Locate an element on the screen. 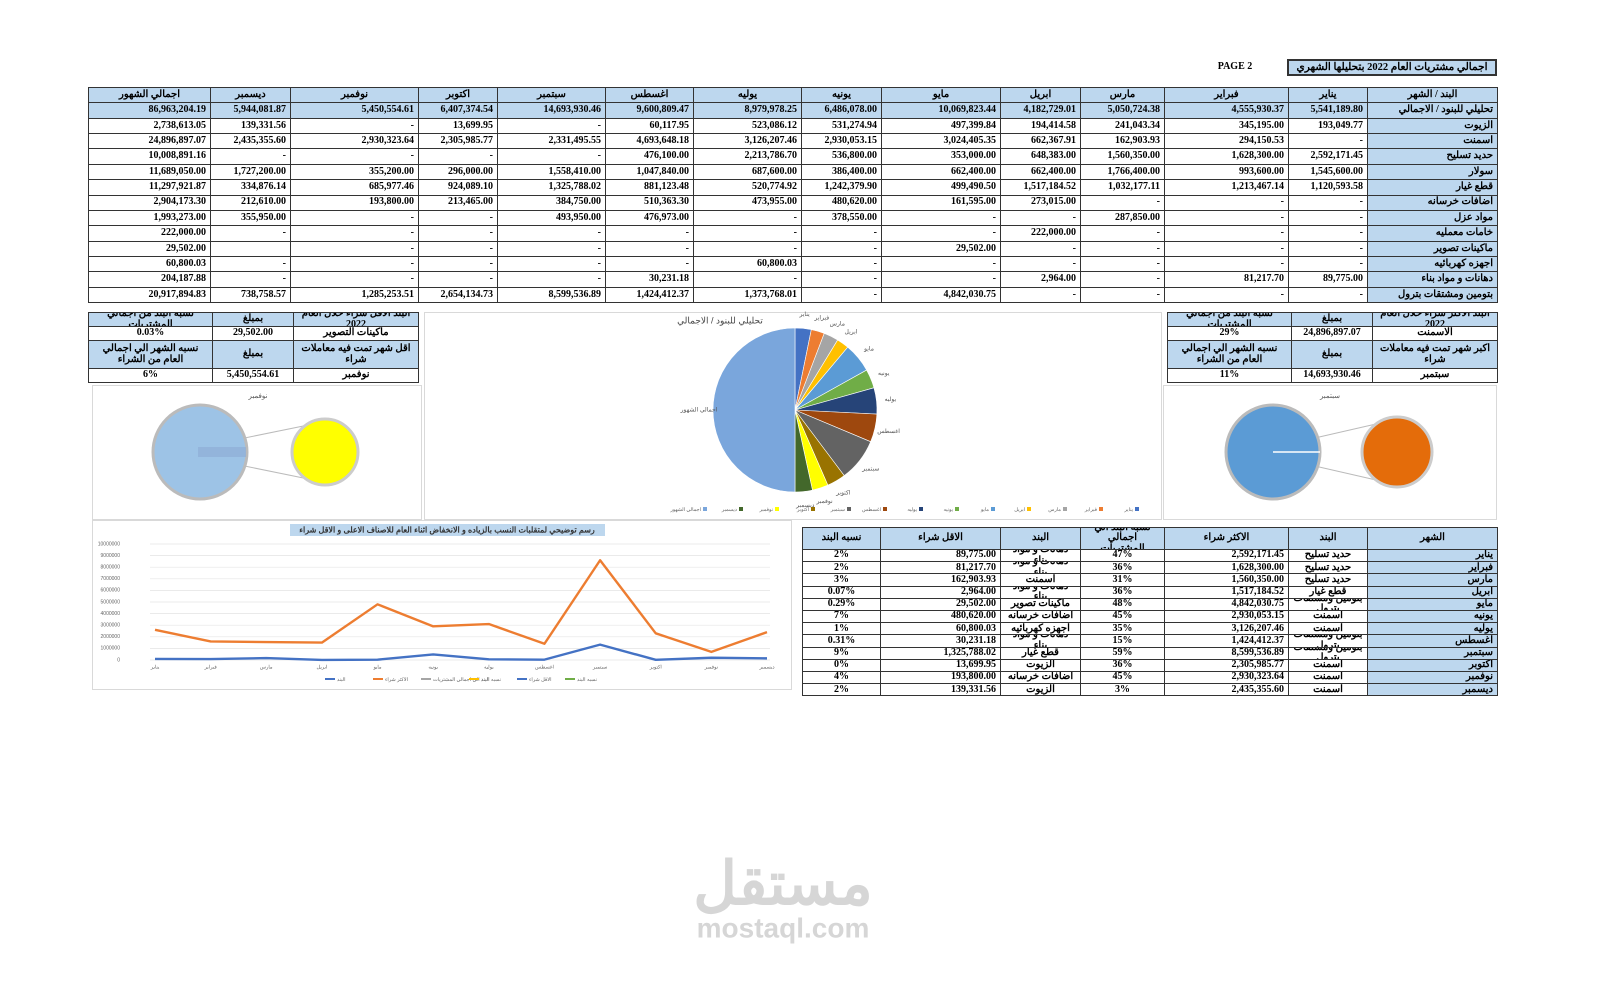 This screenshot has height=986, width=1600. main-table-cell: 273,015.00 is located at coordinates (1040, 202).